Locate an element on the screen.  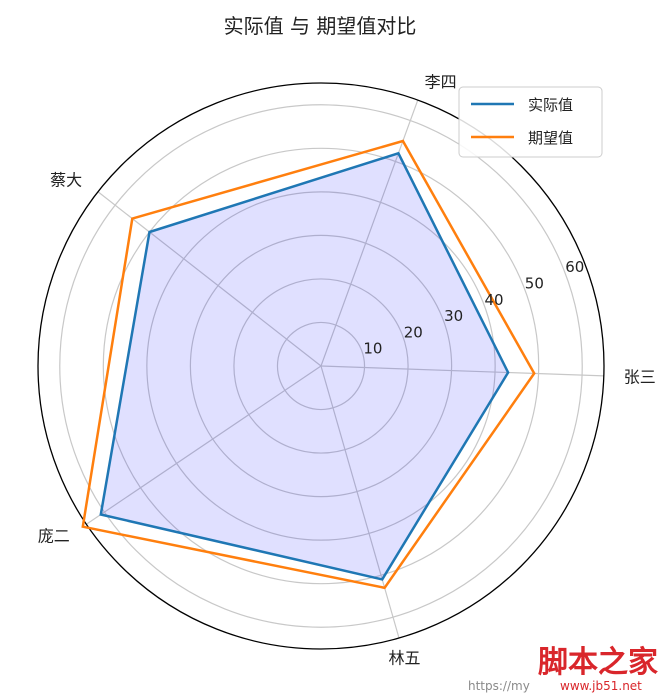
watermark: 脚本之家 https://my www.jb51.net is located at coordinates (563, 669).